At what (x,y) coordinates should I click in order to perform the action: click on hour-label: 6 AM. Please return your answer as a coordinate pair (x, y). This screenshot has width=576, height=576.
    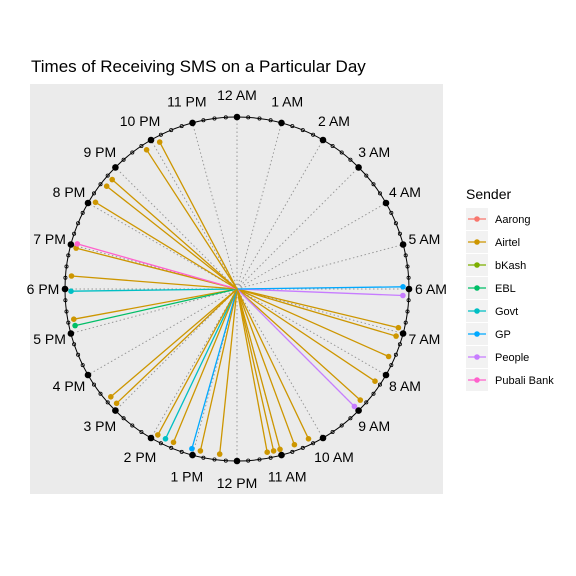
    Looking at the image, I should click on (431, 289).